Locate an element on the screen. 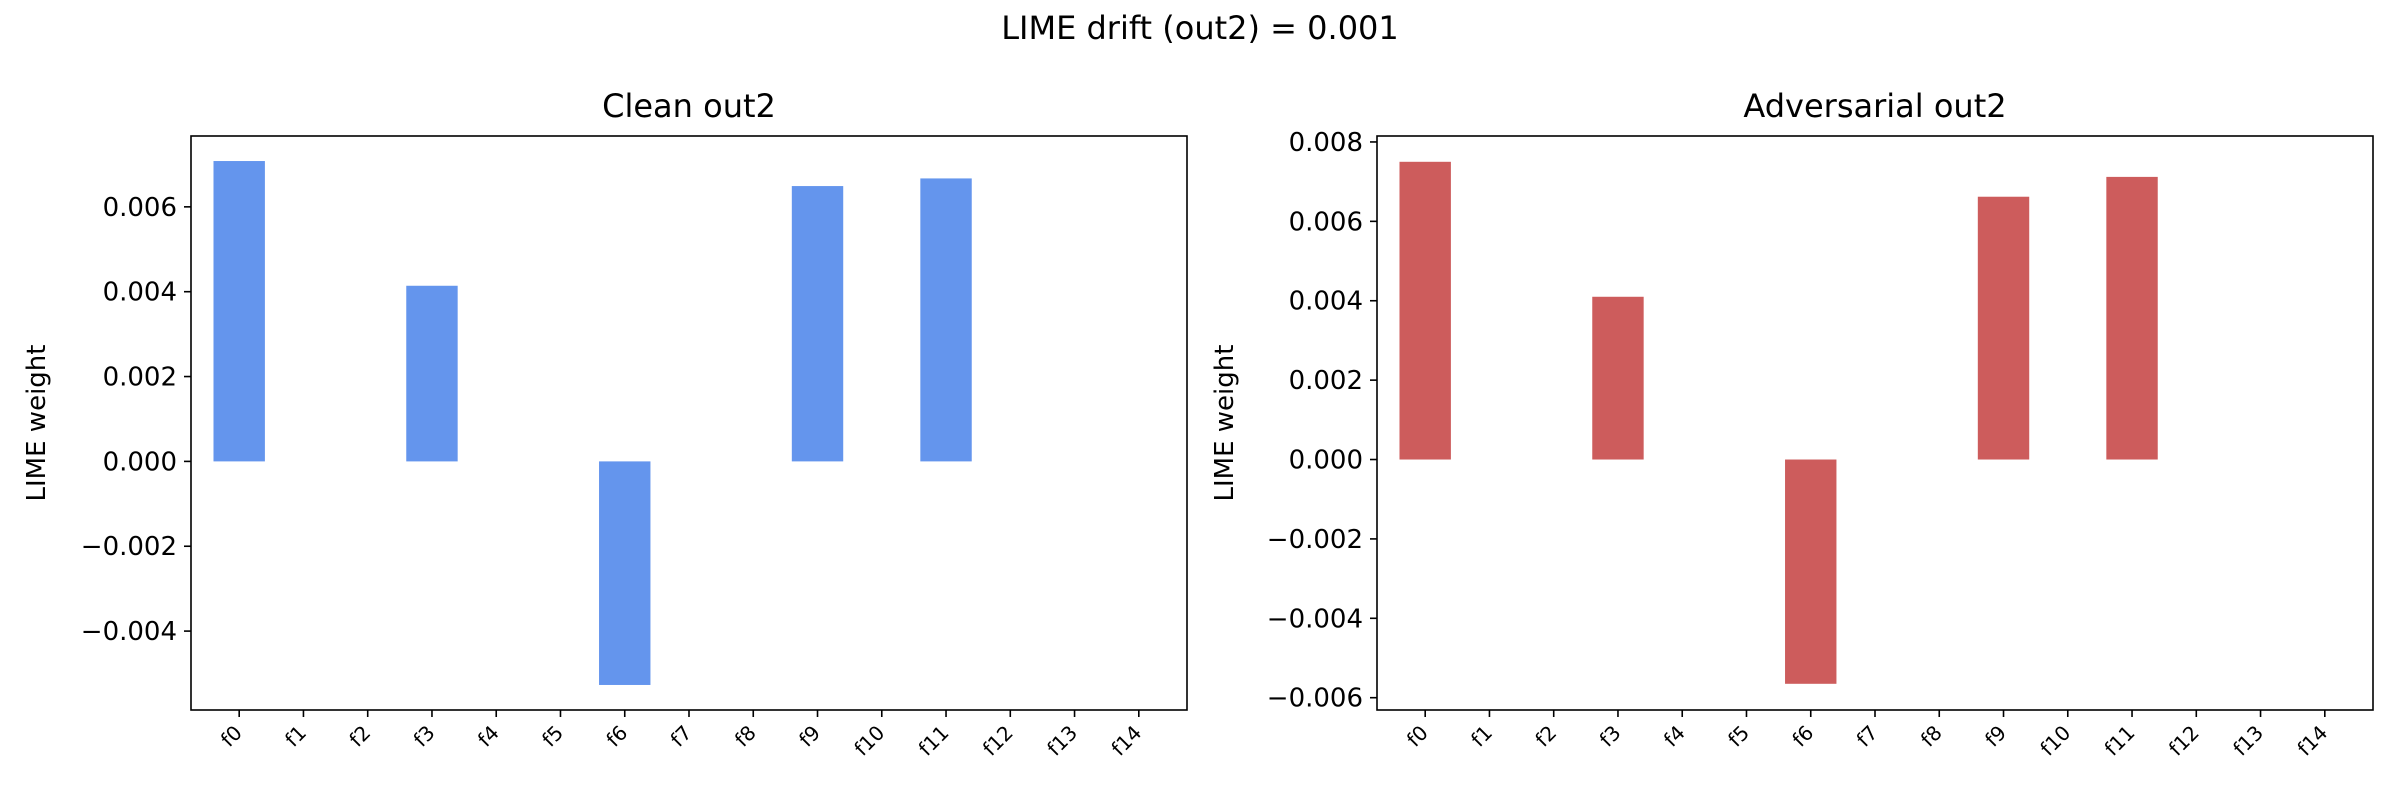 The image size is (2400, 800). chart-title: Adversarial out2 is located at coordinates (1874, 106).